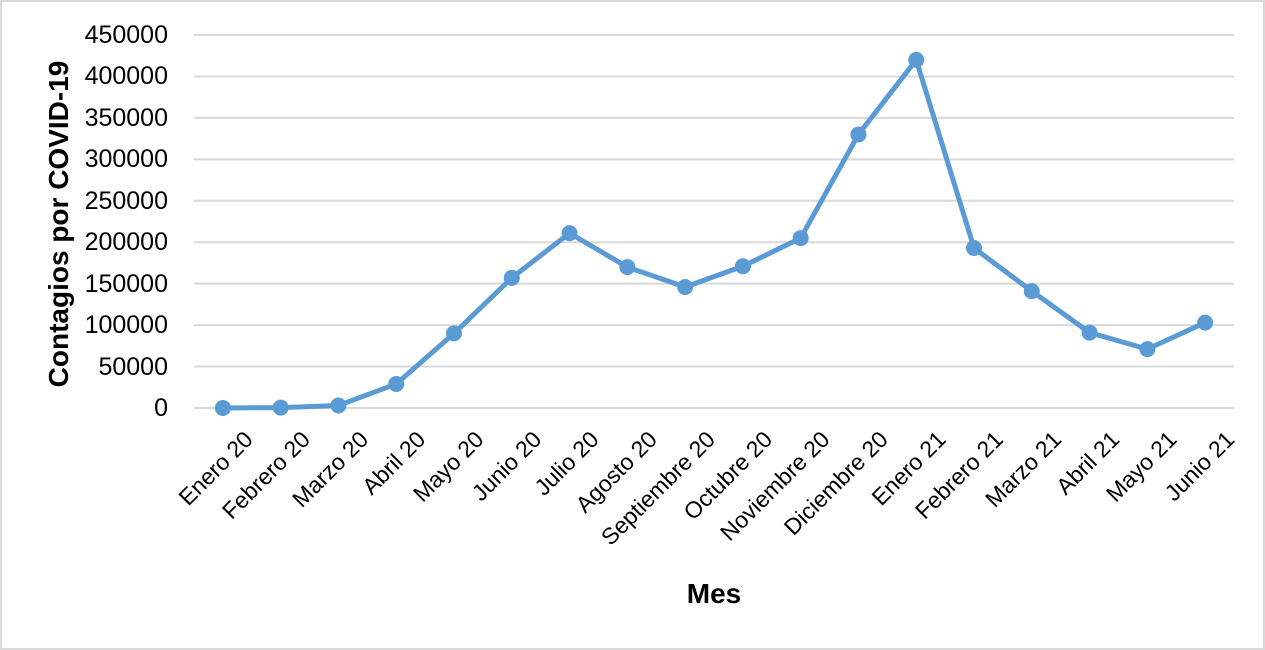 The image size is (1265, 650). What do you see at coordinates (126, 159) in the screenshot?
I see `y-axis-tick-label: 300000` at bounding box center [126, 159].